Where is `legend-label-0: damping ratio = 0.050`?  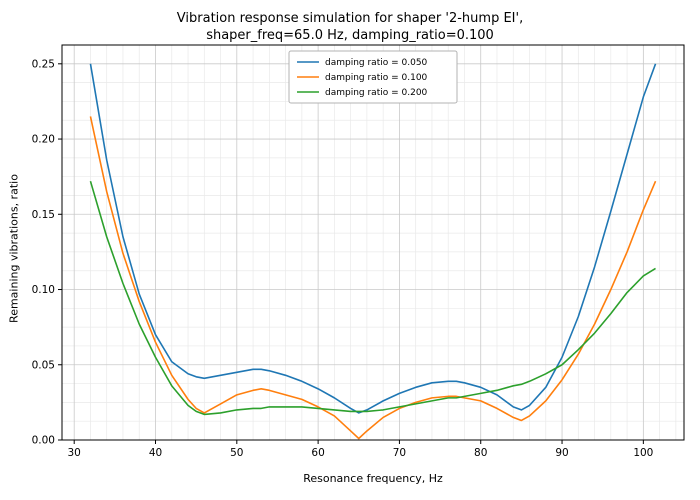
legend-label-0: damping ratio = 0.050 is located at coordinates (376, 63).